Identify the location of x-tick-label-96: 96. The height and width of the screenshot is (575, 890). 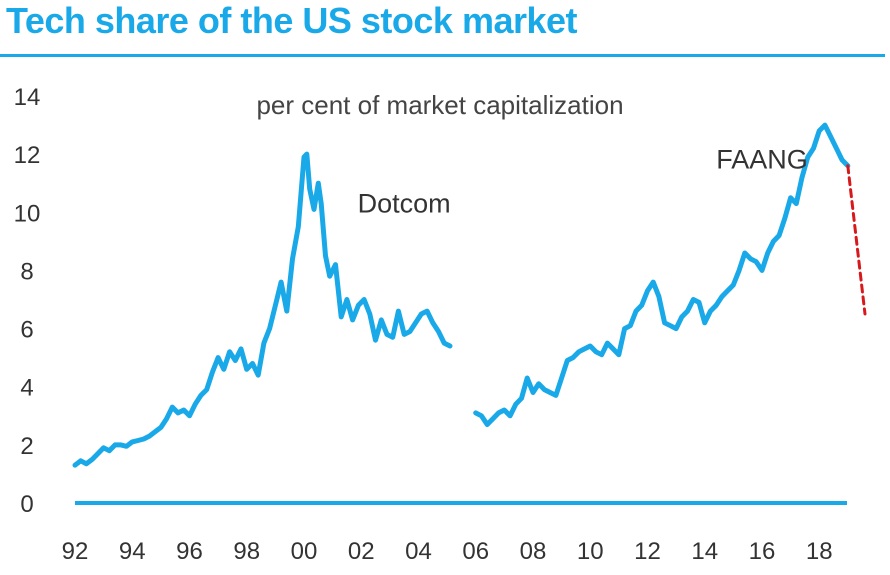
(189, 551).